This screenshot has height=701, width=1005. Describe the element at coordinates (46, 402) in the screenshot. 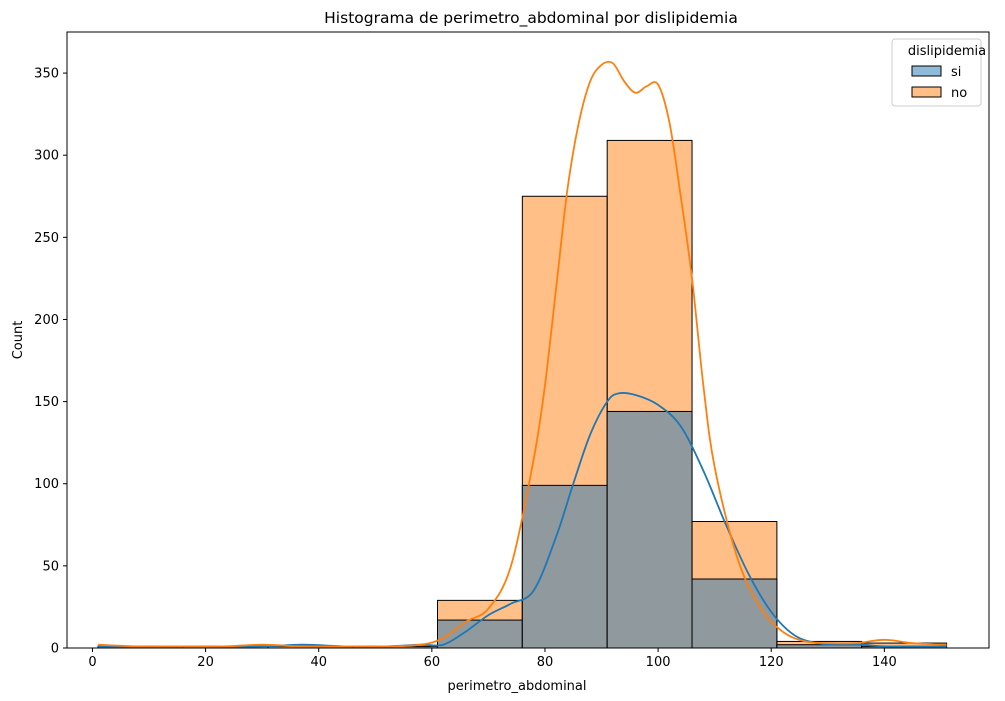

I see `y-tick-label: 150` at that location.